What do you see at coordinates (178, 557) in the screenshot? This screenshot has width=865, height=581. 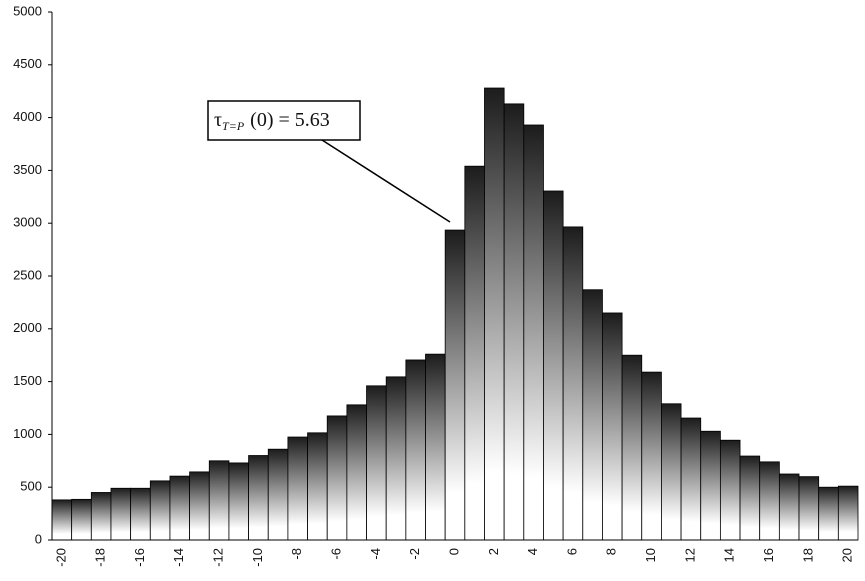 I see `x-tick-label: -14` at bounding box center [178, 557].